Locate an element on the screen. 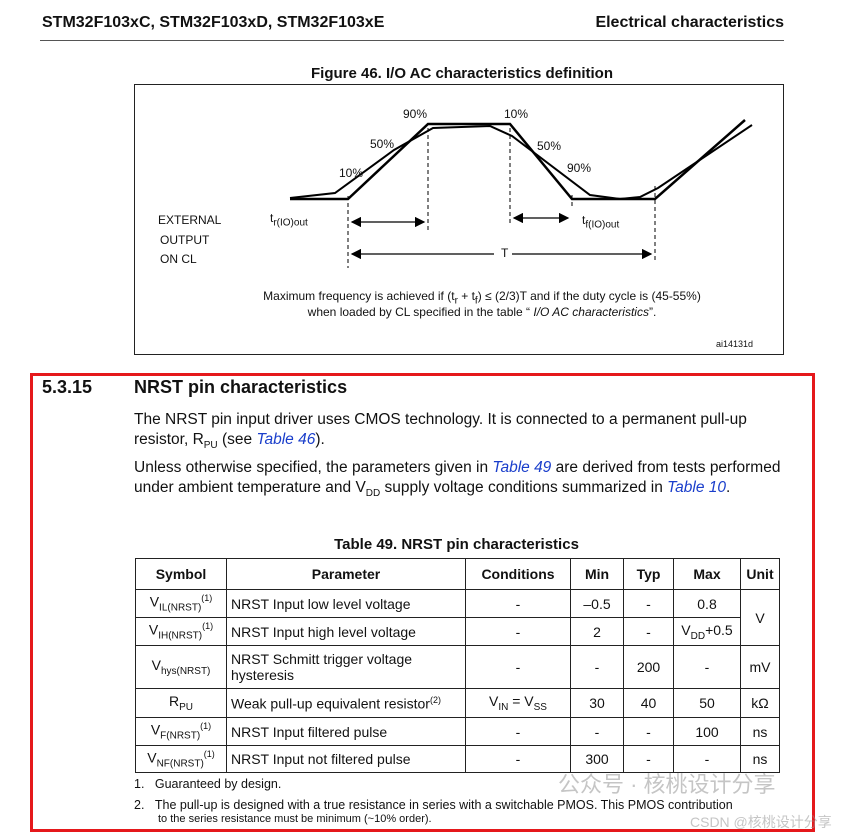  label-tr: tr(IO)out is located at coordinates (289, 220).